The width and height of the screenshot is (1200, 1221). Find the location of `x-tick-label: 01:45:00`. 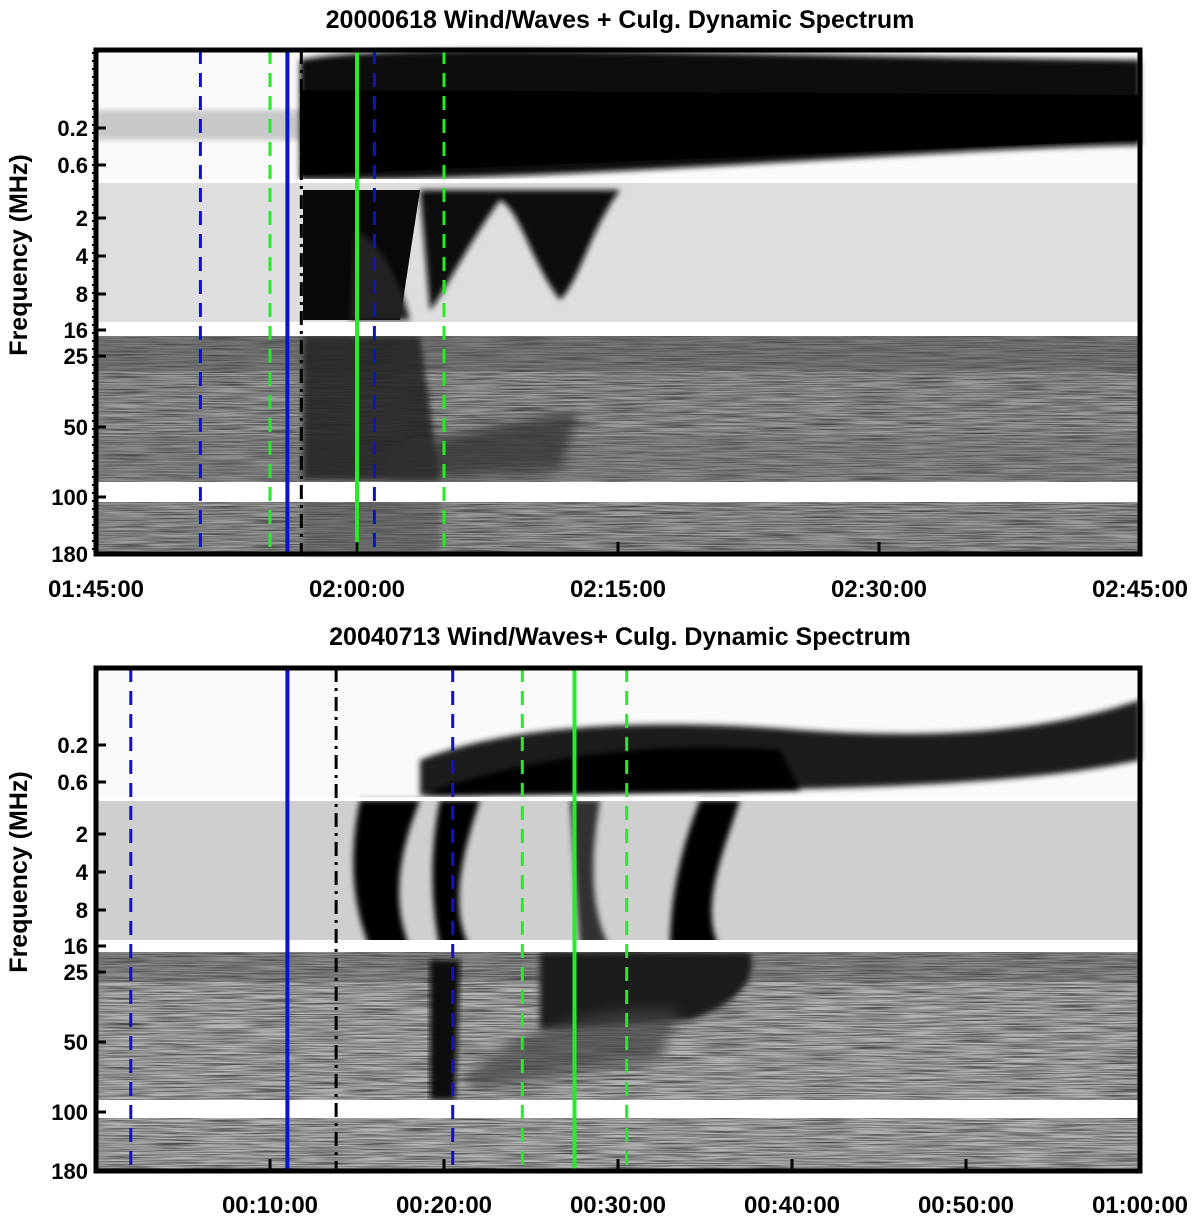

x-tick-label: 01:45:00 is located at coordinates (96, 589).